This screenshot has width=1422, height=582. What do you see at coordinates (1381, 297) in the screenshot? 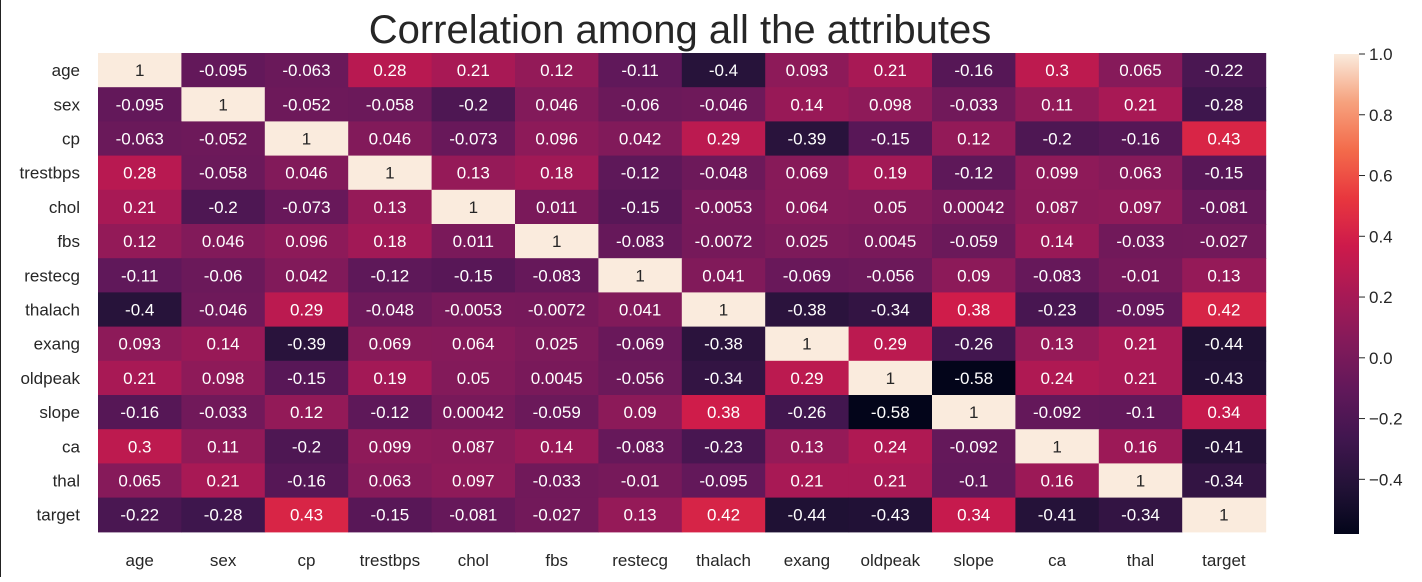
I see `colorbar-tick-label: 0.2` at bounding box center [1381, 297].